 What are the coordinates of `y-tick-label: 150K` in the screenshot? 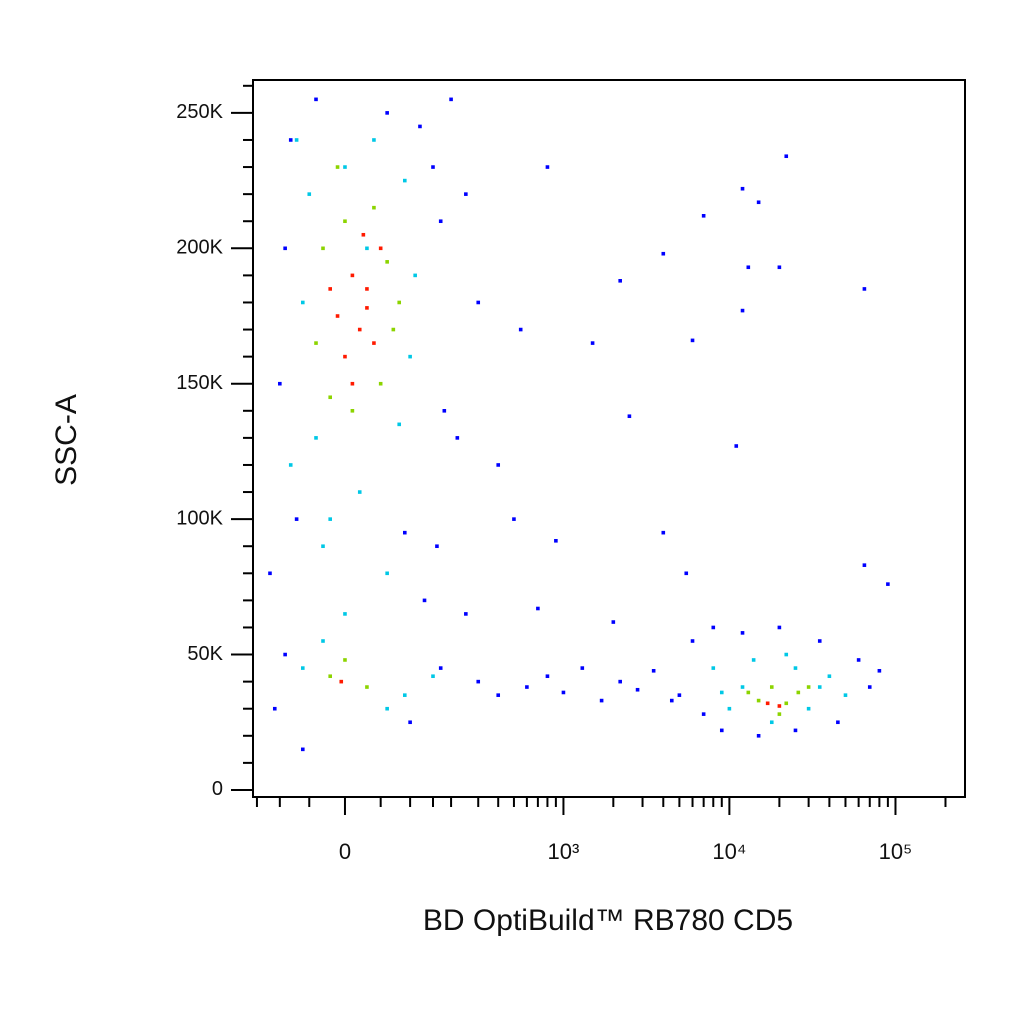 It's located at (199, 383).